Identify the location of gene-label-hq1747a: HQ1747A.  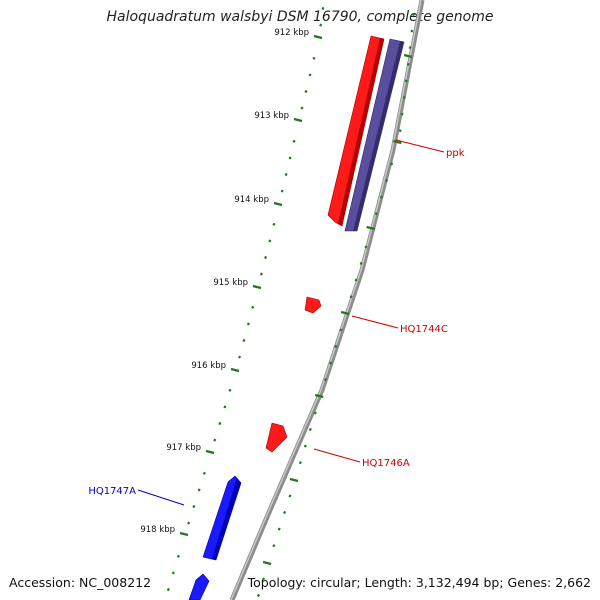
(112, 491).